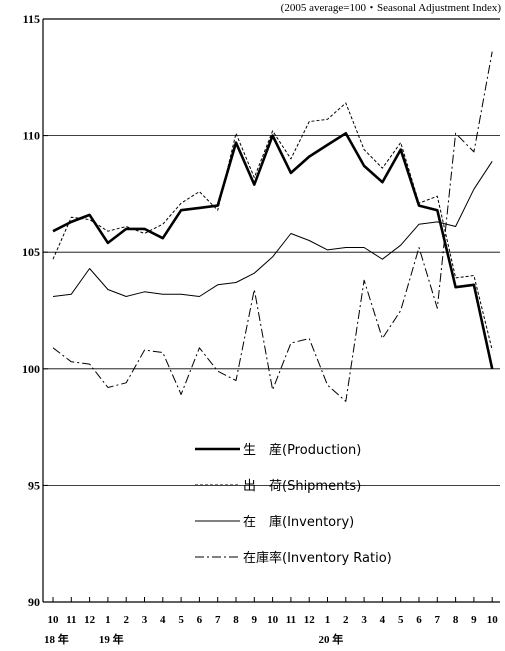 This screenshot has width=505, height=651. What do you see at coordinates (31, 310) in the screenshot?
I see `y-tick-labels: 90 95 100 105 110 115` at bounding box center [31, 310].